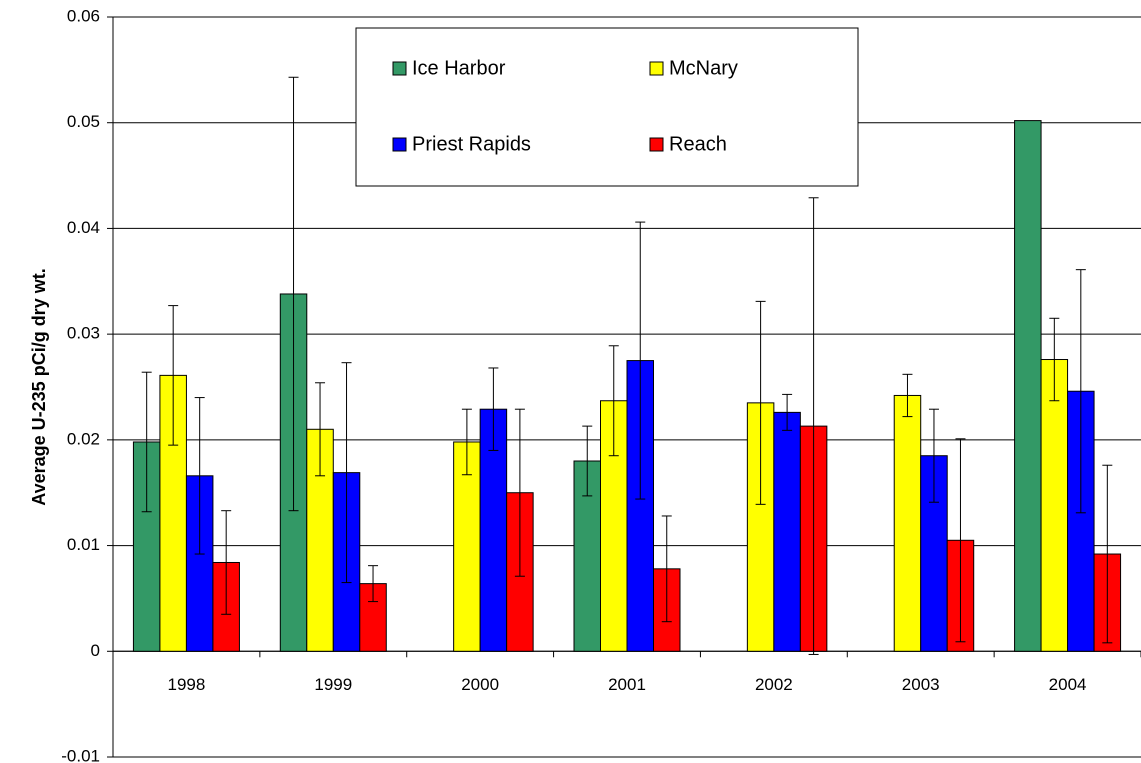 The width and height of the screenshot is (1141, 763). What do you see at coordinates (471, 144) in the screenshot?
I see `legend-label: Priest Rapids` at bounding box center [471, 144].